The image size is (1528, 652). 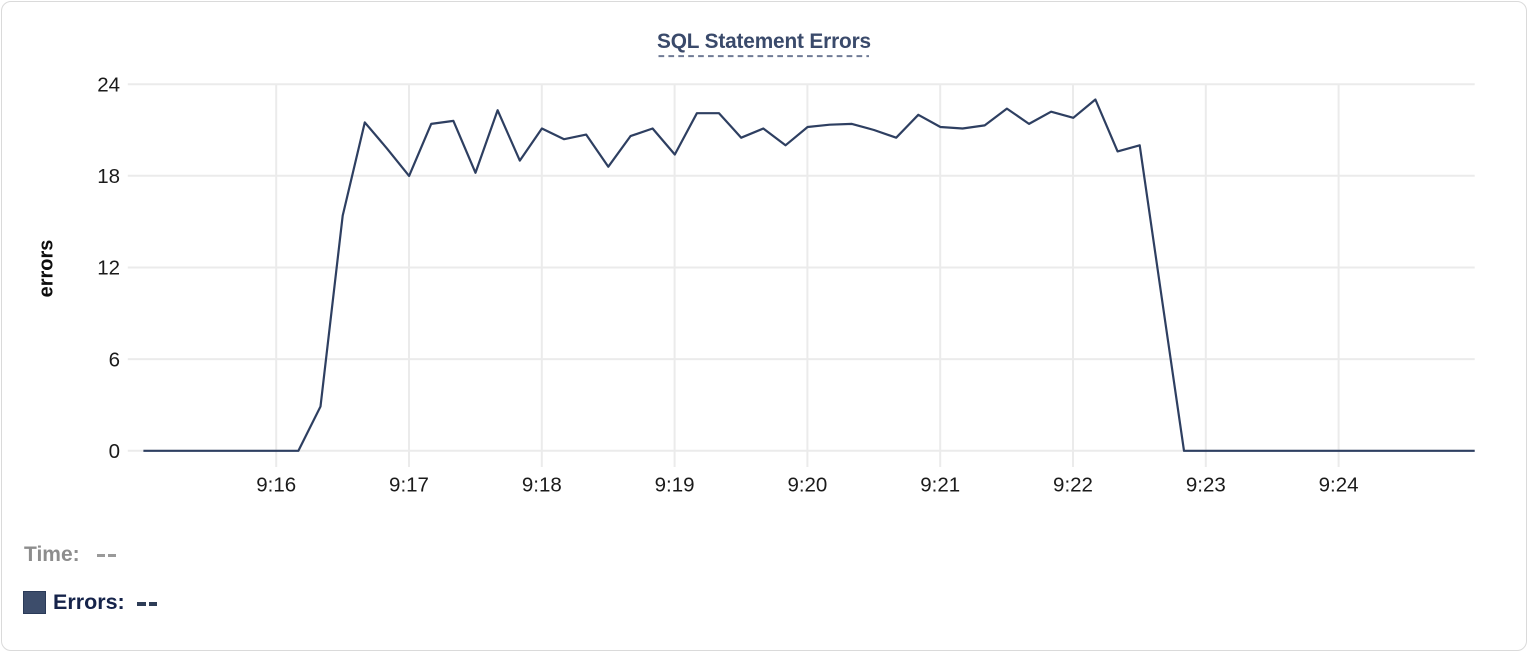 I want to click on svg-text: 9:22, so click(x=1073, y=485).